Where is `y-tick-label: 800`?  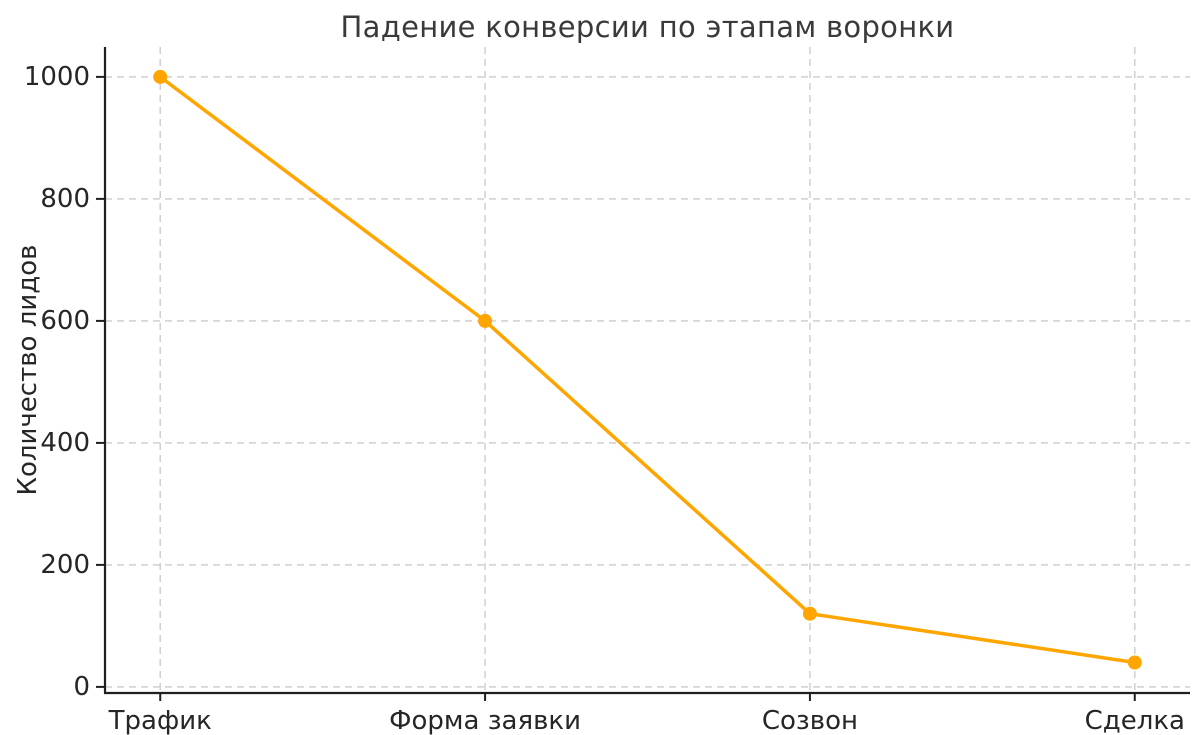
y-tick-label: 800 is located at coordinates (65, 199).